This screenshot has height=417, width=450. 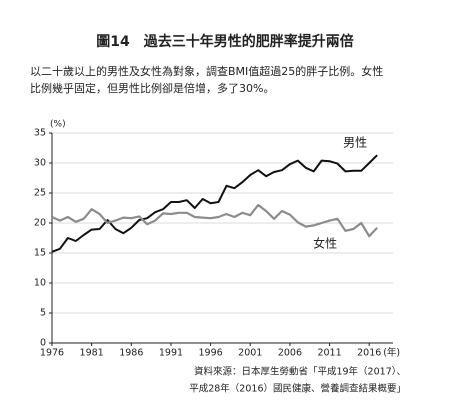 What do you see at coordinates (329, 353) in the screenshot?
I see `x-tick-label: 2011` at bounding box center [329, 353].